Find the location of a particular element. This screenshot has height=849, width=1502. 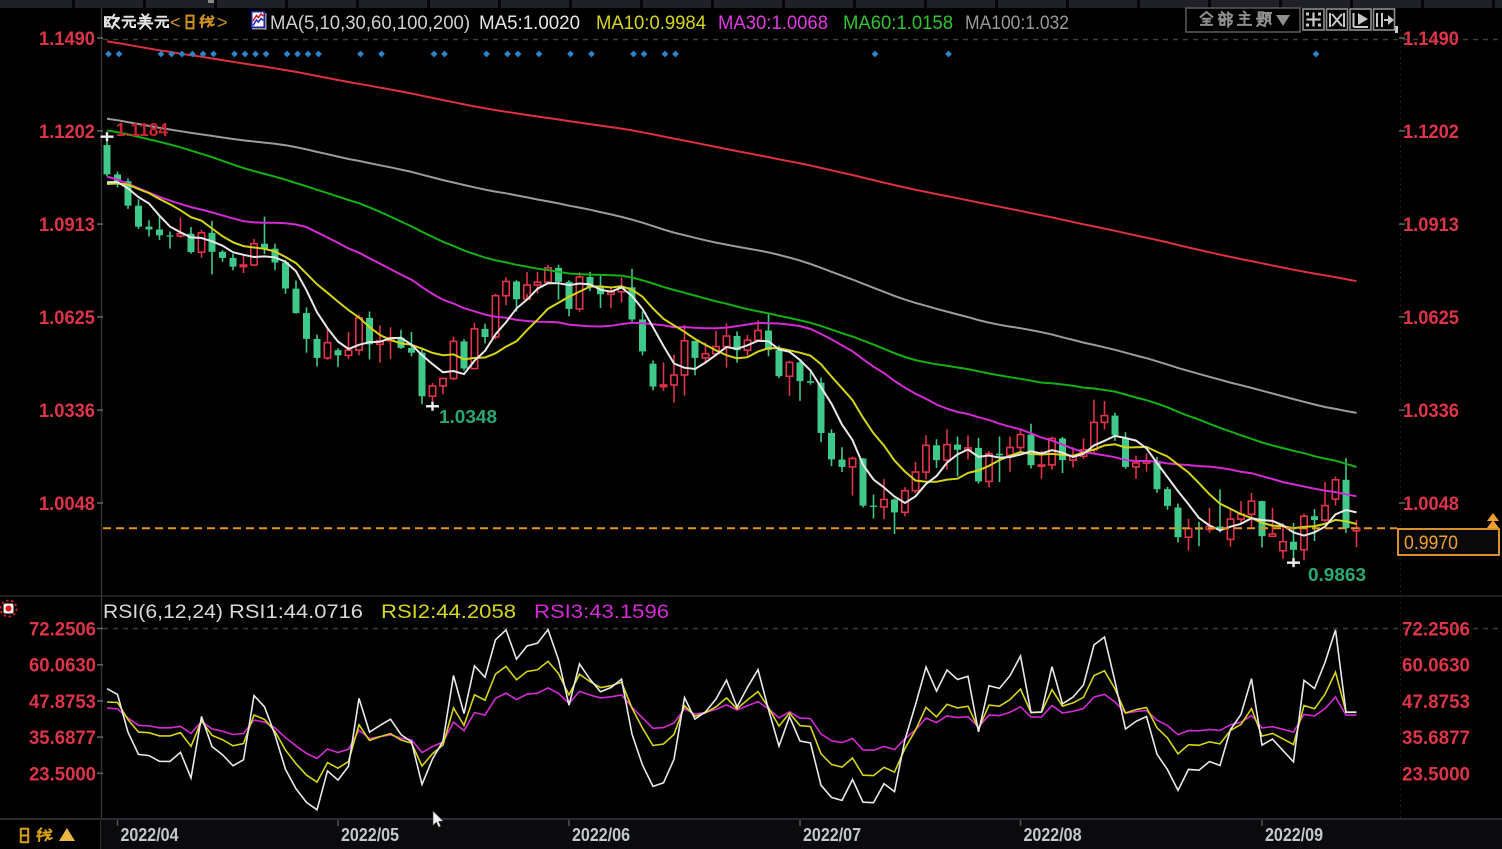

svg-text: 2022/09 is located at coordinates (1294, 835).